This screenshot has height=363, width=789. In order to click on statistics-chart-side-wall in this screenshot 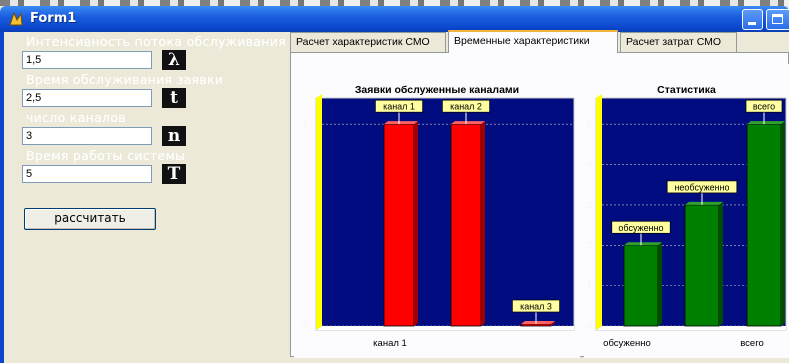, I will do `click(599, 212)`.